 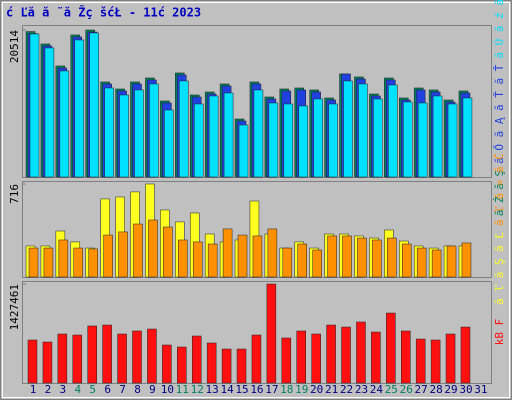 What do you see at coordinates (421, 389) in the screenshot?
I see `x-tick-label: 27` at bounding box center [421, 389].